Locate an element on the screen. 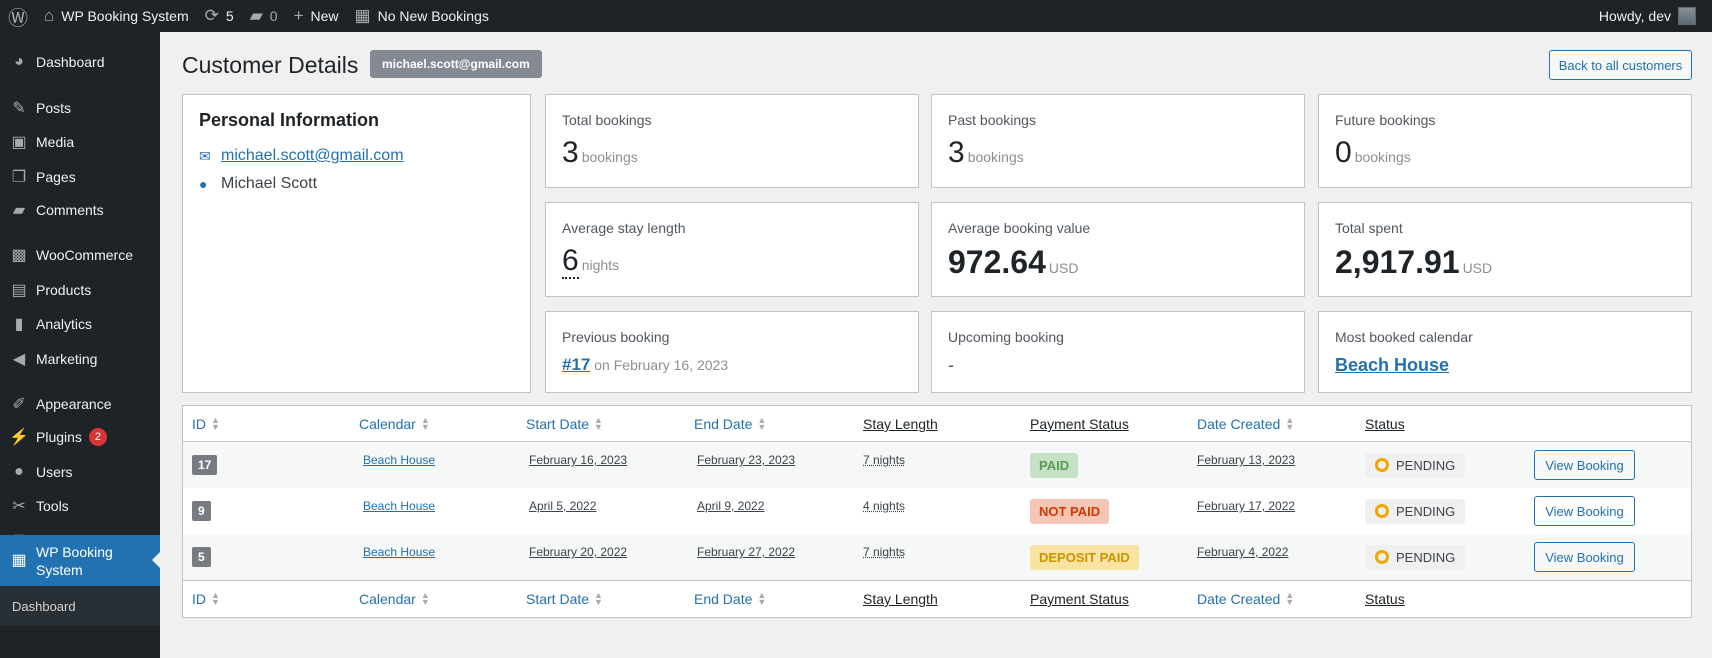 The height and width of the screenshot is (658, 1712). stat-value: 972.64 is located at coordinates (997, 262).